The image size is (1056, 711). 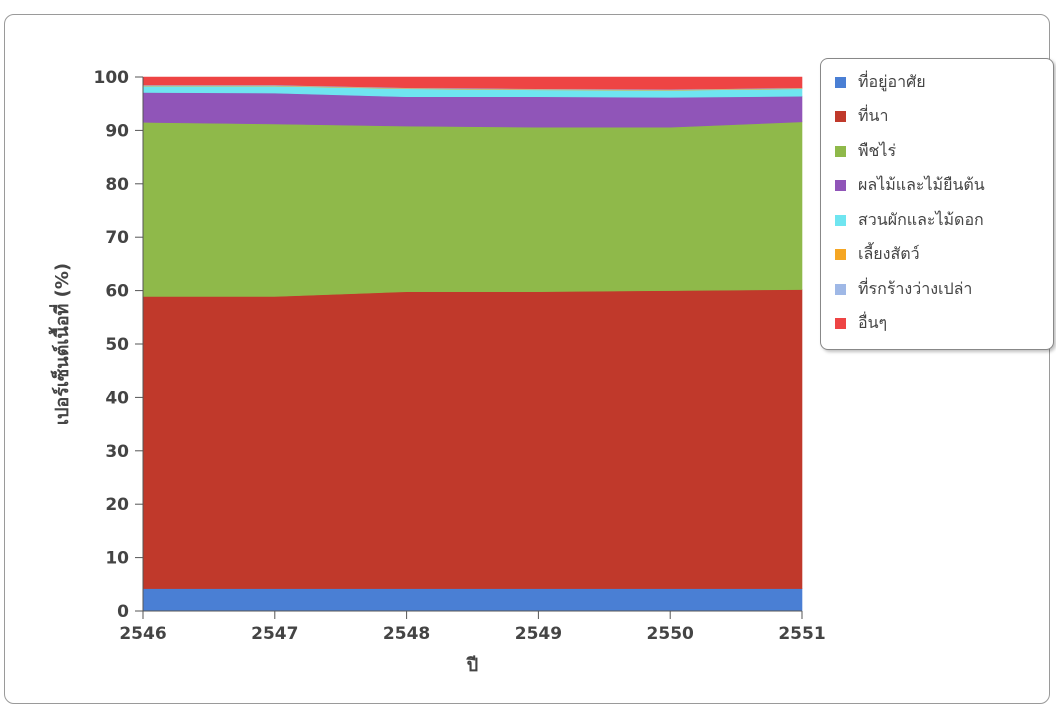 What do you see at coordinates (471, 665) in the screenshot?
I see `x-axis-title: ปี` at bounding box center [471, 665].